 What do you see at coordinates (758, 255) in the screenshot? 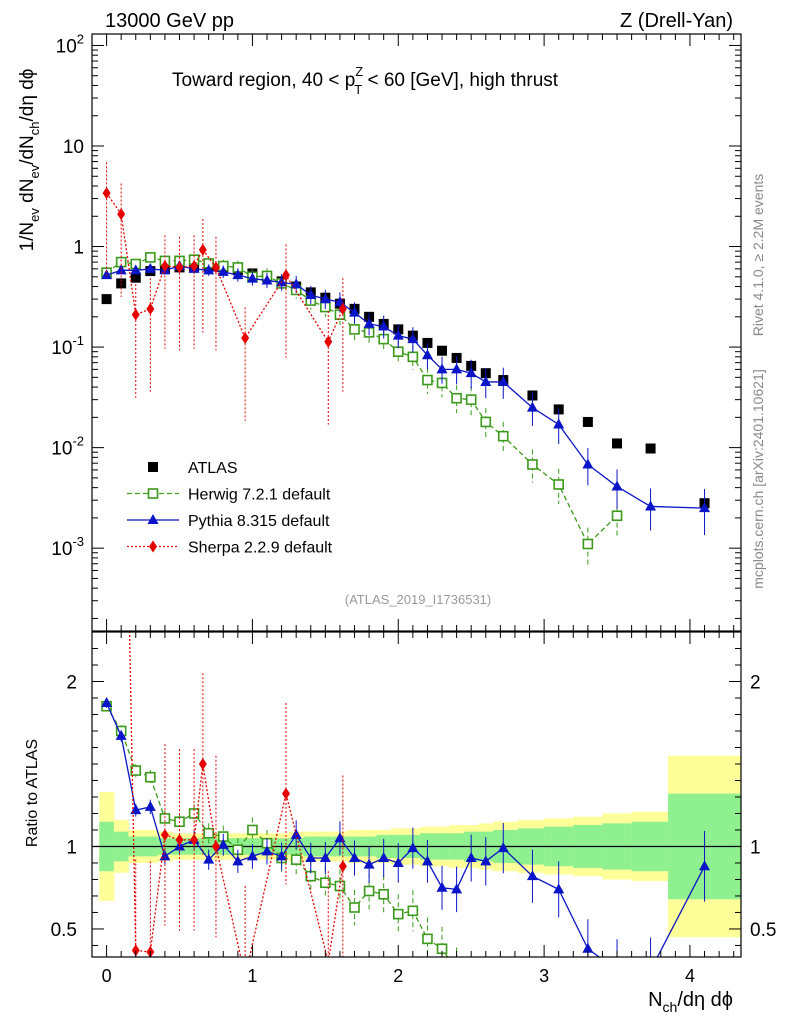
I see `rivet-label: Rivet 4.1.0, ≥ 2.2M events` at bounding box center [758, 255].